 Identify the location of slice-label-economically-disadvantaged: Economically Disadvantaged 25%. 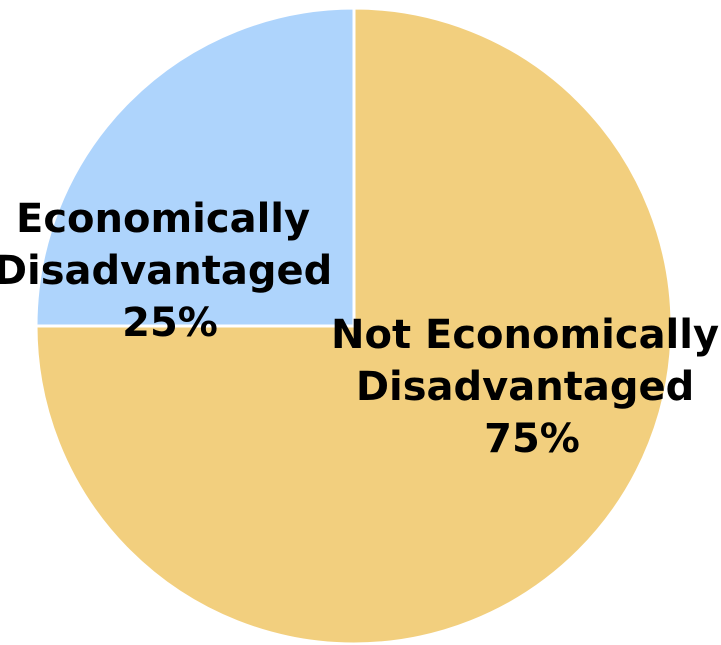
(173, 271).